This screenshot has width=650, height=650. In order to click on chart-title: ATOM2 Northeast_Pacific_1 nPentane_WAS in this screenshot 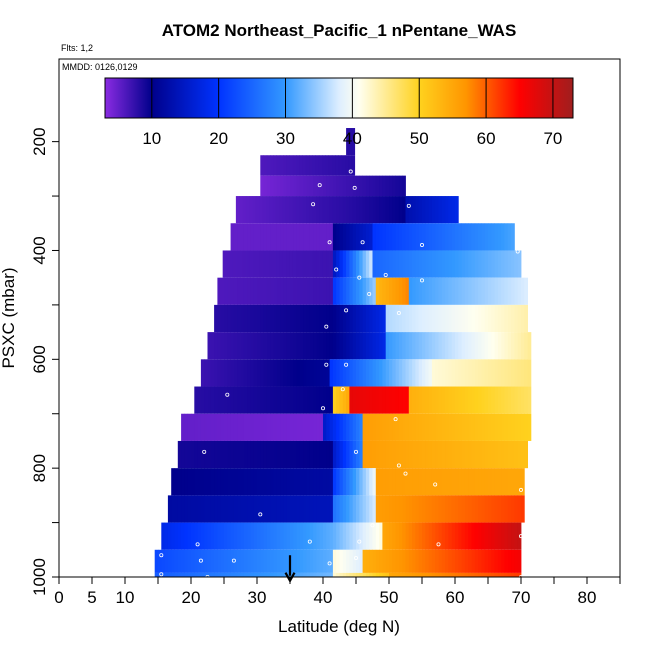, I will do `click(339, 30)`.